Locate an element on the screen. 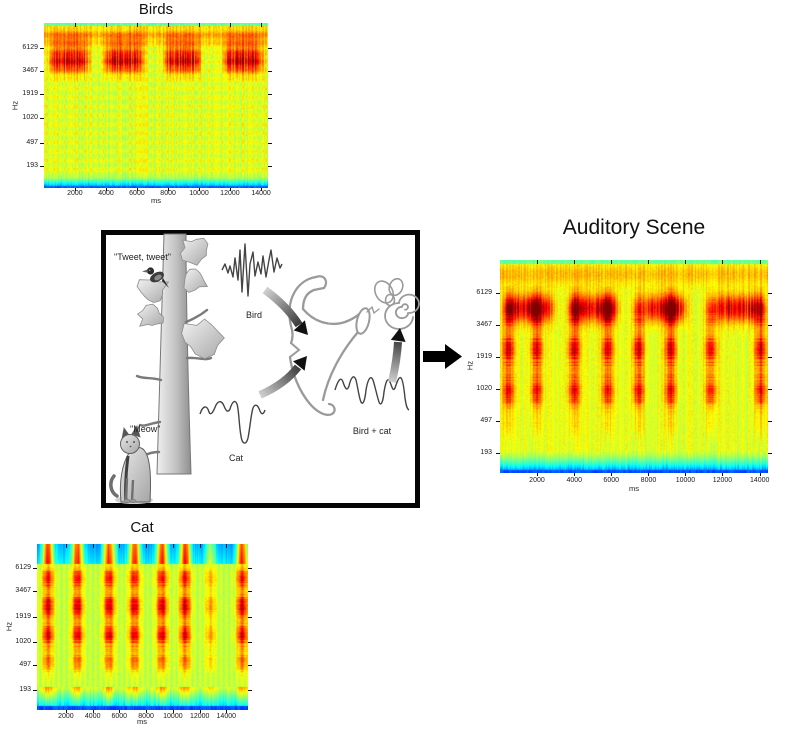  y-tick-label: 1919 is located at coordinates (23, 617).